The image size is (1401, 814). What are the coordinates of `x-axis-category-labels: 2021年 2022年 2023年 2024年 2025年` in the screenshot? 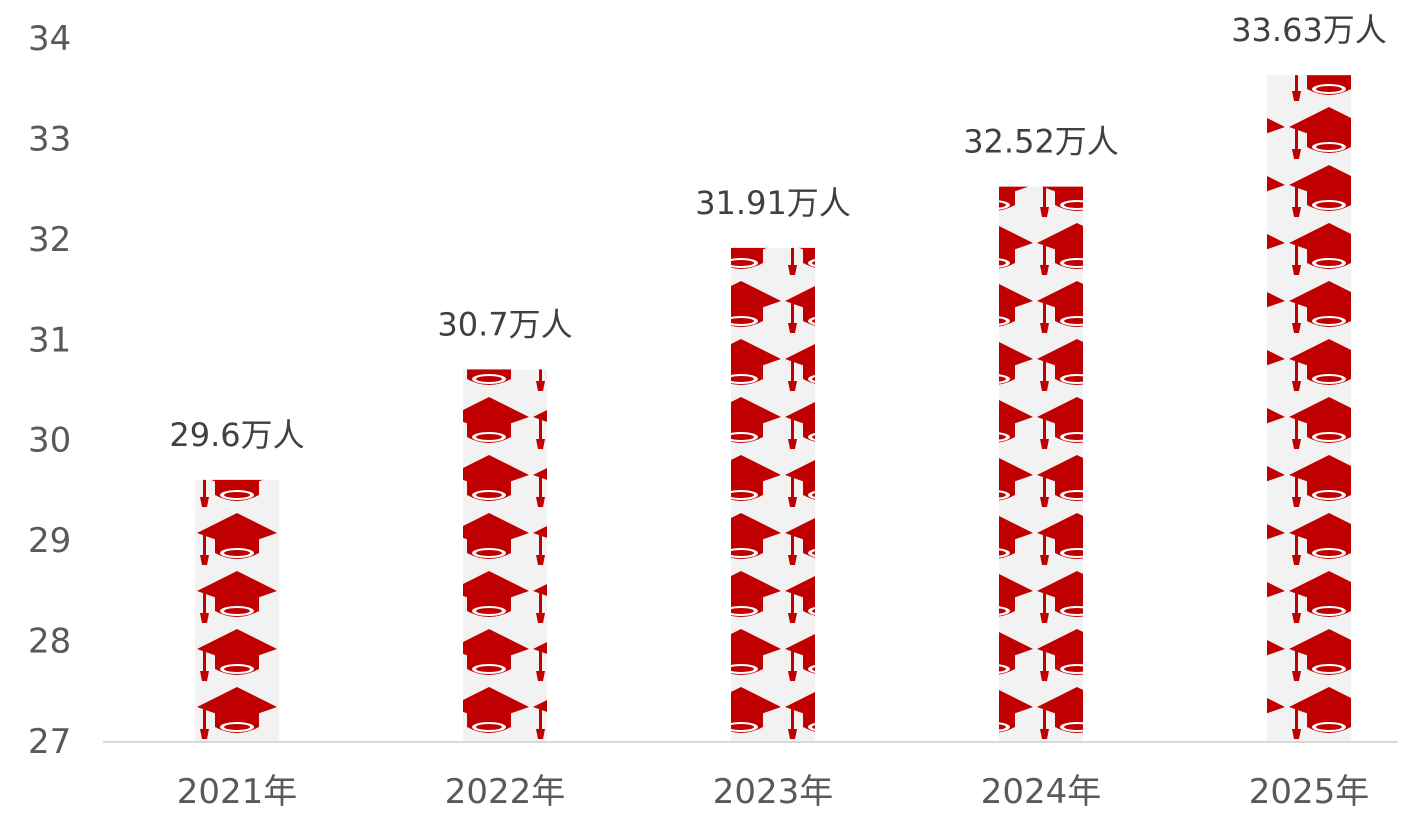 It's located at (773, 792).